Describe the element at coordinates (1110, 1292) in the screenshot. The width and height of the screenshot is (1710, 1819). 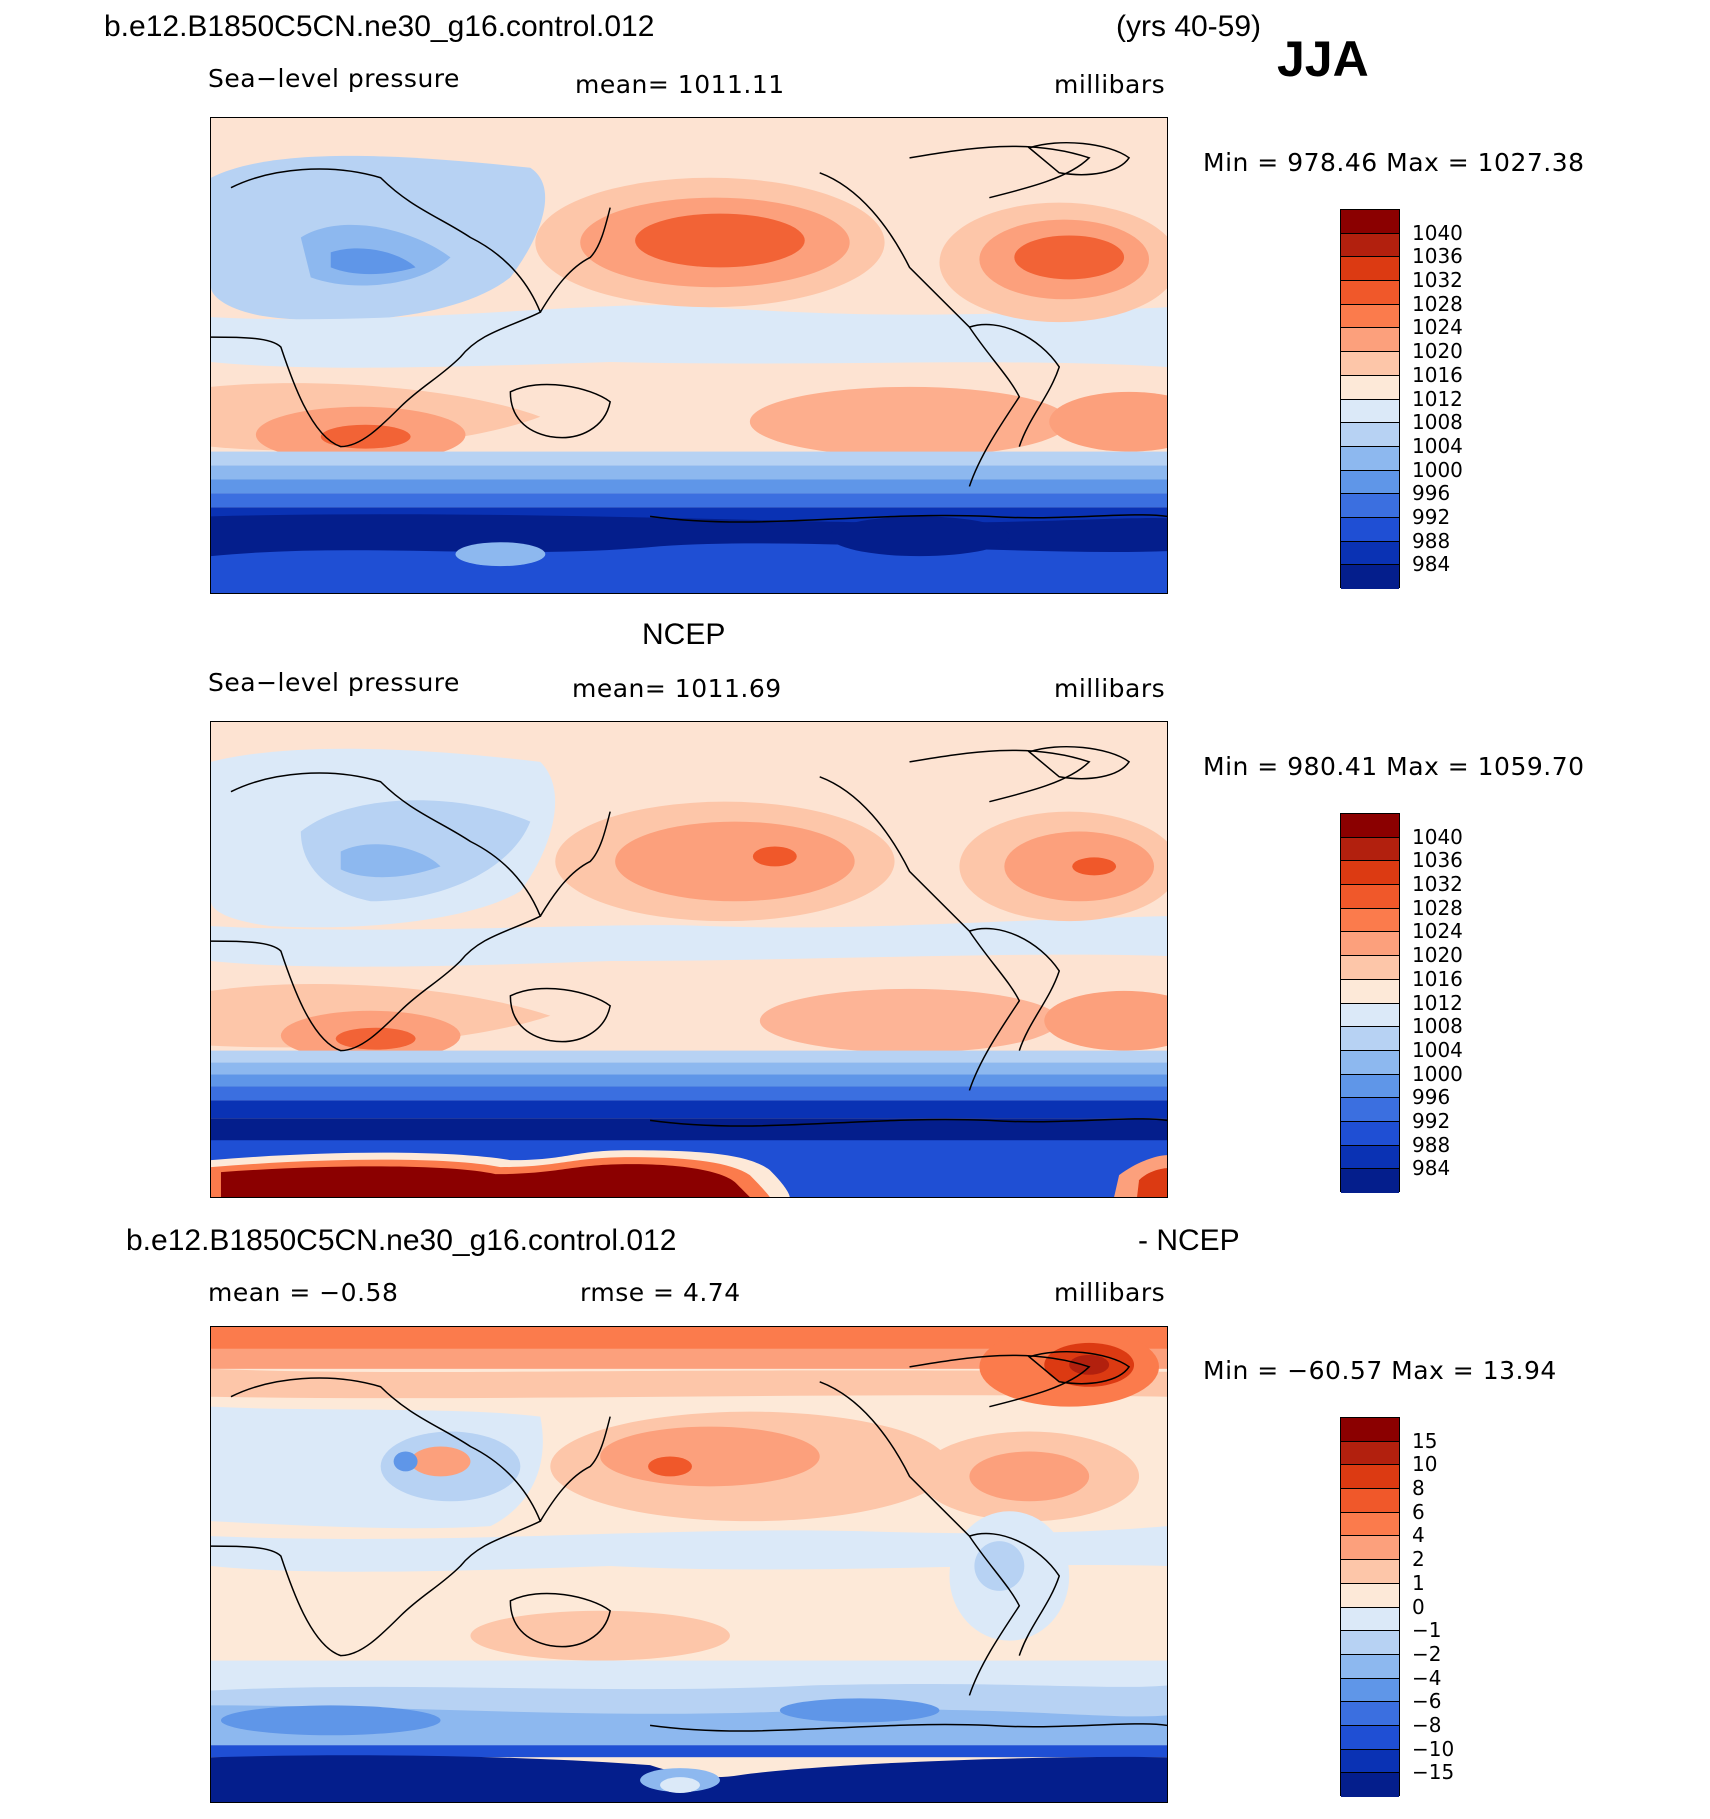
I see `panel3-units: millibars` at that location.